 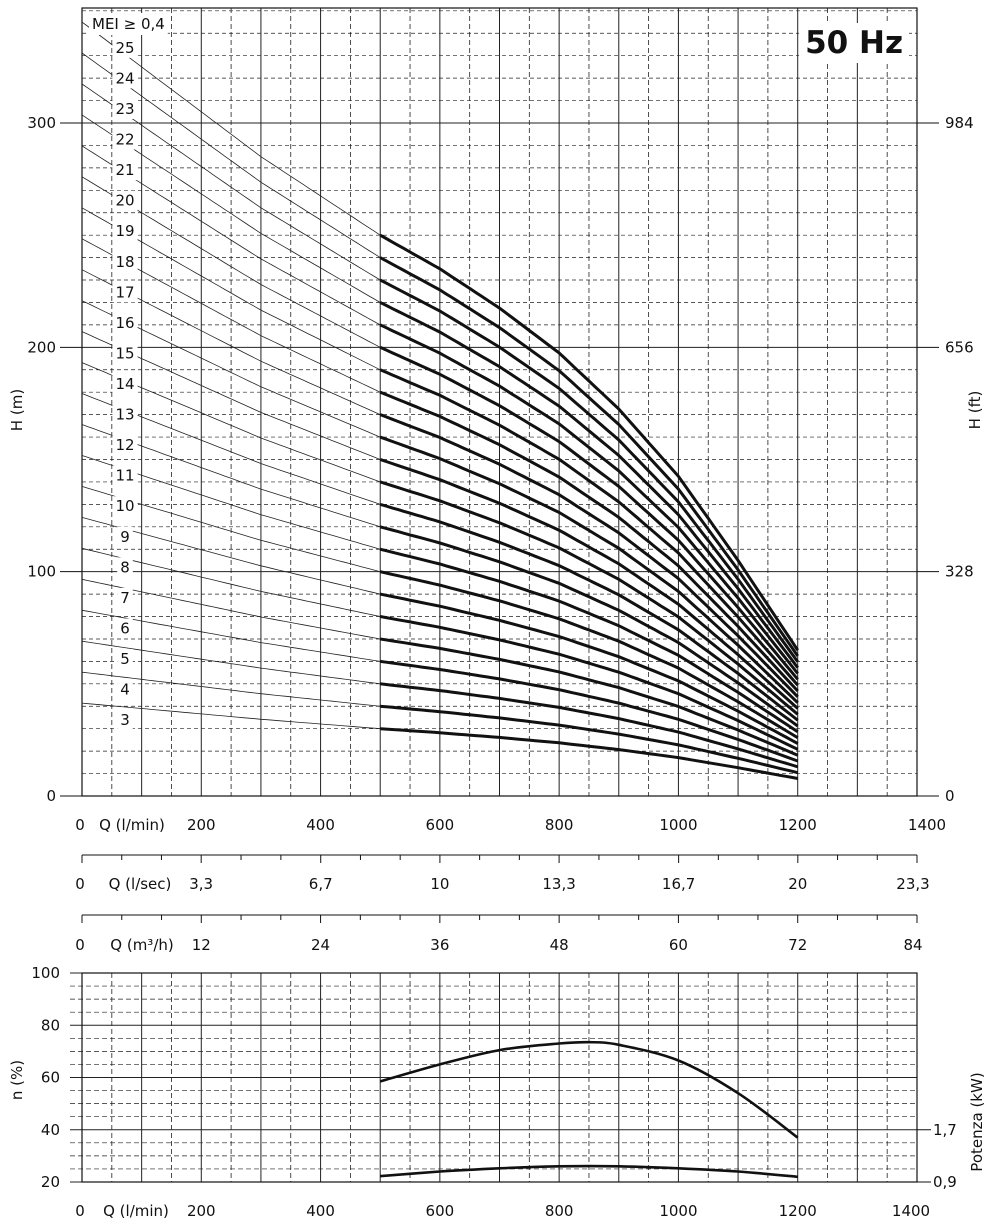 I want to click on chart-title-bg, so click(x=854, y=43).